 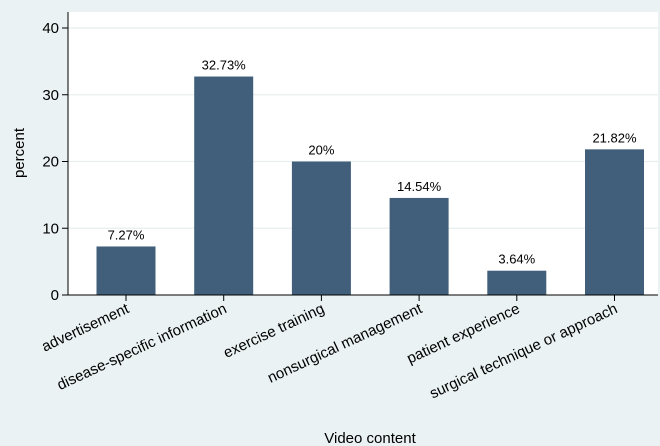 What do you see at coordinates (523, 351) in the screenshot?
I see `x-tick-label: surgical technique or approach` at bounding box center [523, 351].